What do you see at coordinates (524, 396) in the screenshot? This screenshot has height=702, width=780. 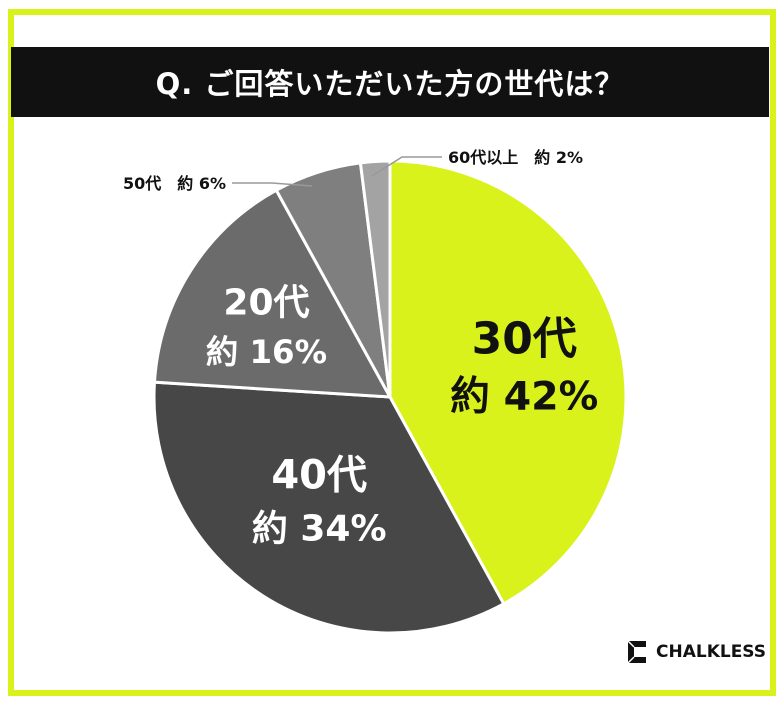 I see `slice-value-label: 約 42%` at bounding box center [524, 396].